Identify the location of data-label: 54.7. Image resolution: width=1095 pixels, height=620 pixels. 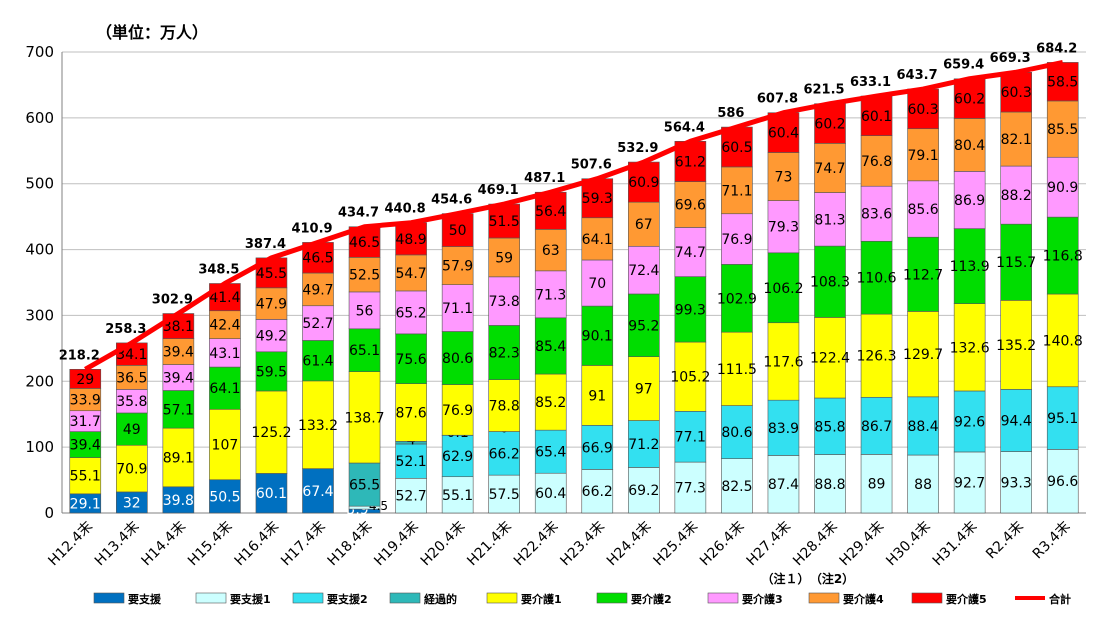
(411, 274).